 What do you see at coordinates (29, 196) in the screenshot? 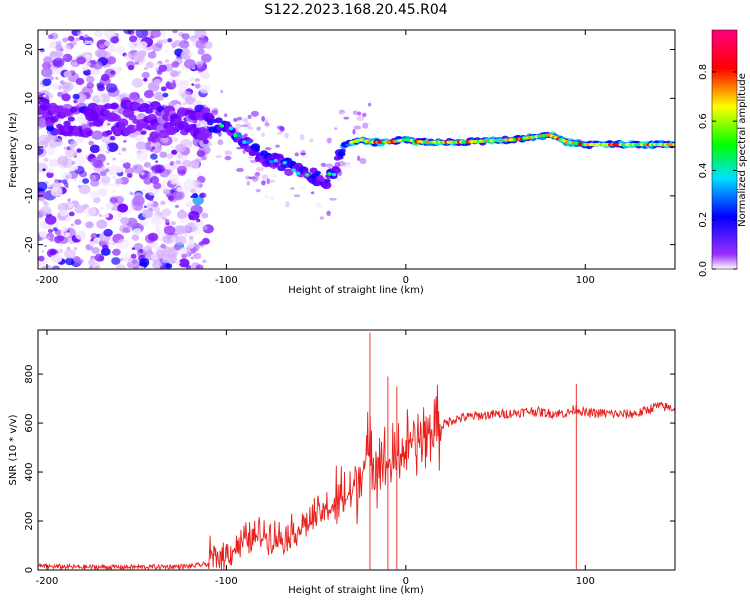
I see `y-tick-label: -10` at bounding box center [29, 196].